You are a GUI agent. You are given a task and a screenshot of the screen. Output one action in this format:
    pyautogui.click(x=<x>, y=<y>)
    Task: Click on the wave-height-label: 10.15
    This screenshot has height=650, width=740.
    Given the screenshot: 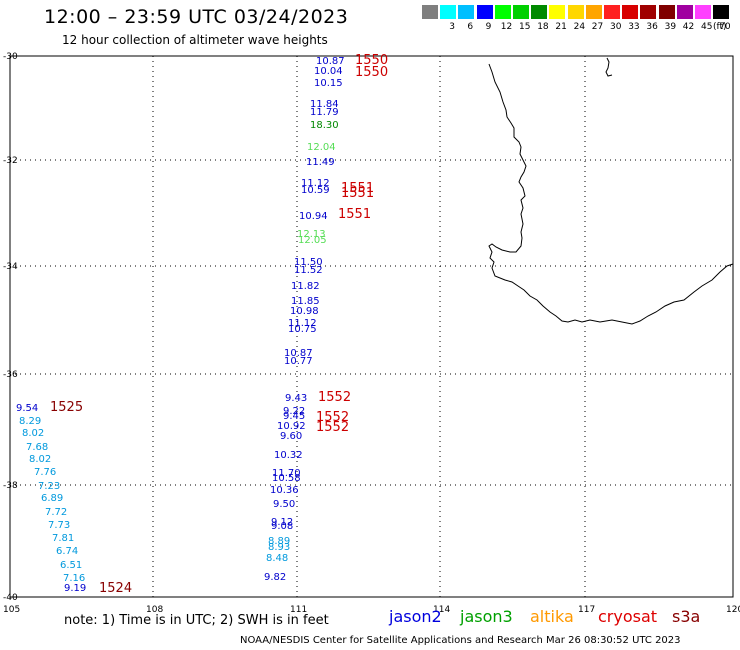 What is the action you would take?
    pyautogui.click(x=328, y=83)
    